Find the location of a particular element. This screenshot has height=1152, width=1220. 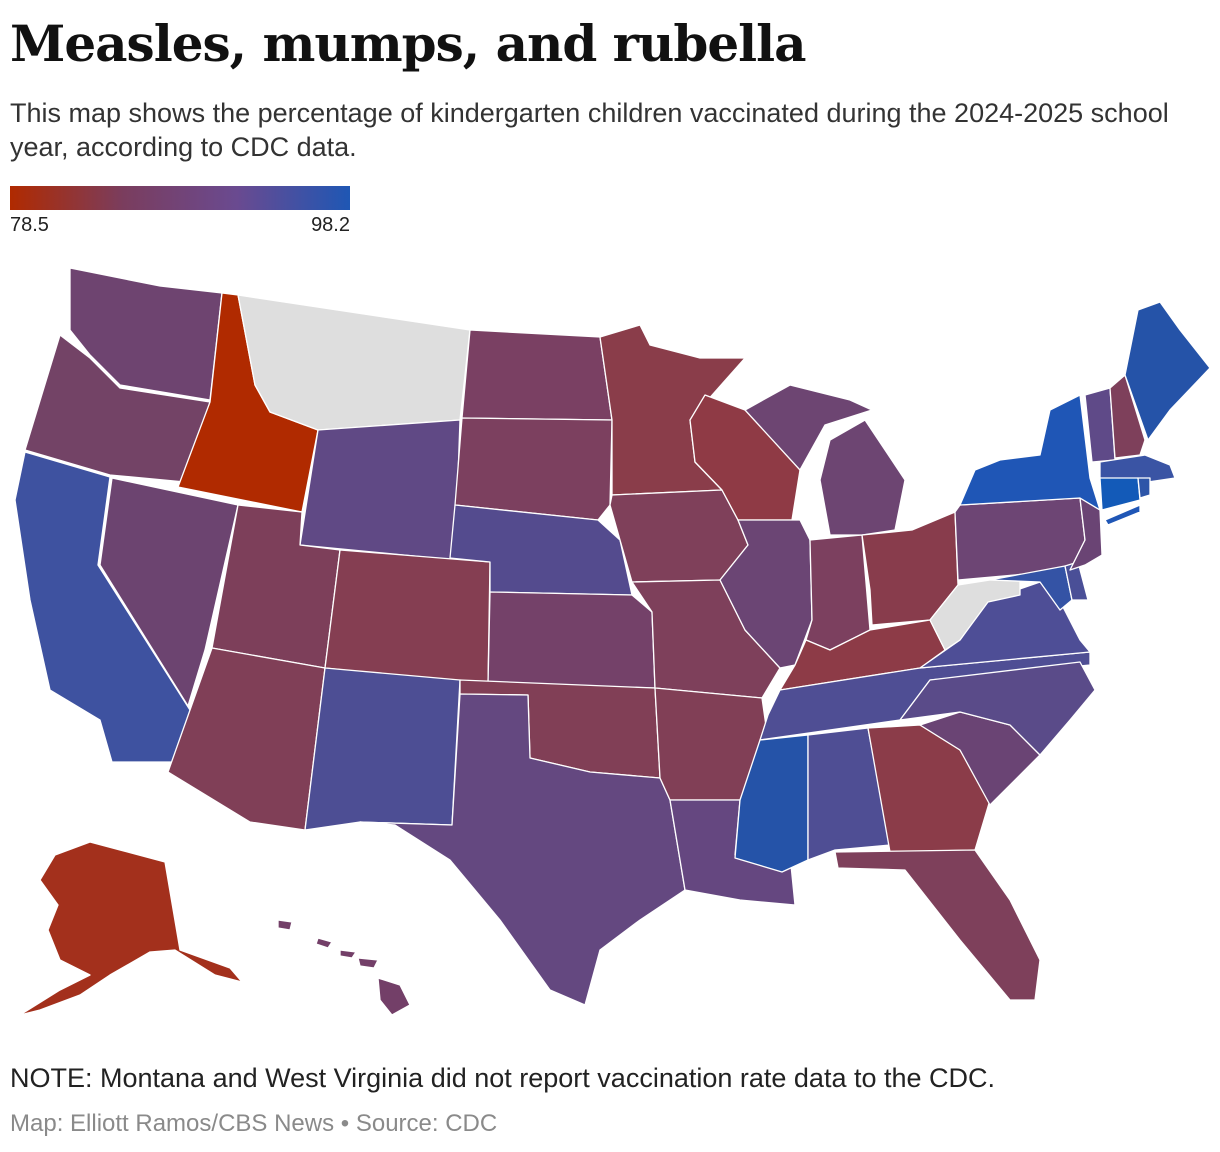

state-WV is located at coordinates (975, 612).